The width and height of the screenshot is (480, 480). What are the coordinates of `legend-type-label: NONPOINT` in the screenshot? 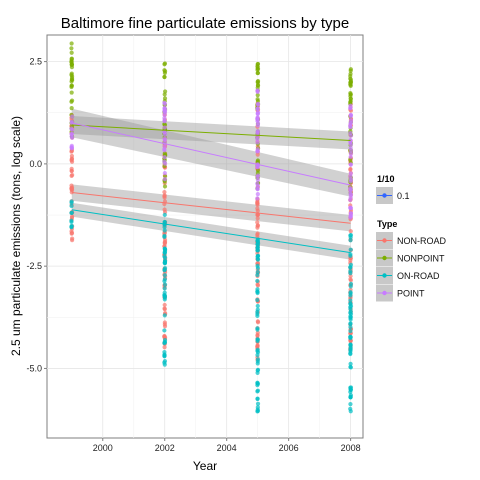 It's located at (421, 259).